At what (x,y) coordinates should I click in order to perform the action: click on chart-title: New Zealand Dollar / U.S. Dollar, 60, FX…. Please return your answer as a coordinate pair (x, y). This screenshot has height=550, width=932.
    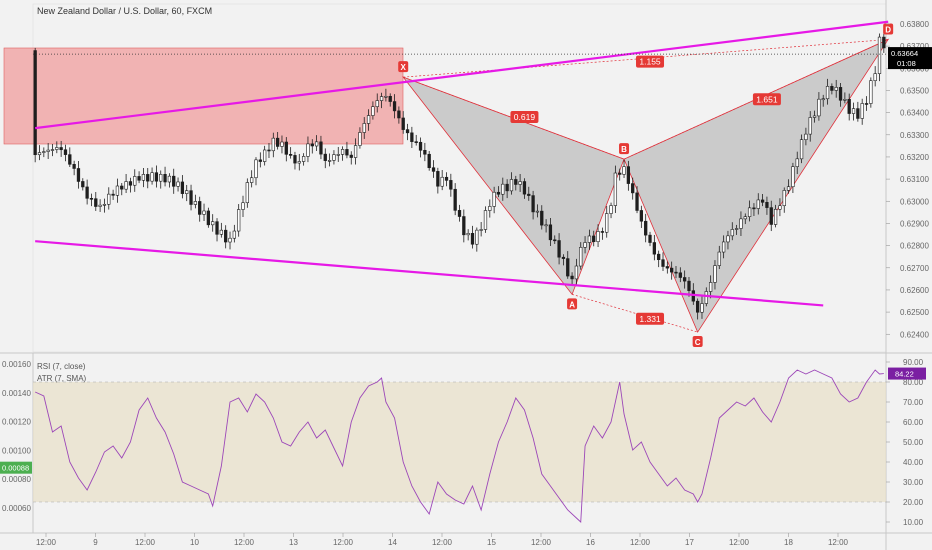
    Looking at the image, I should click on (124, 11).